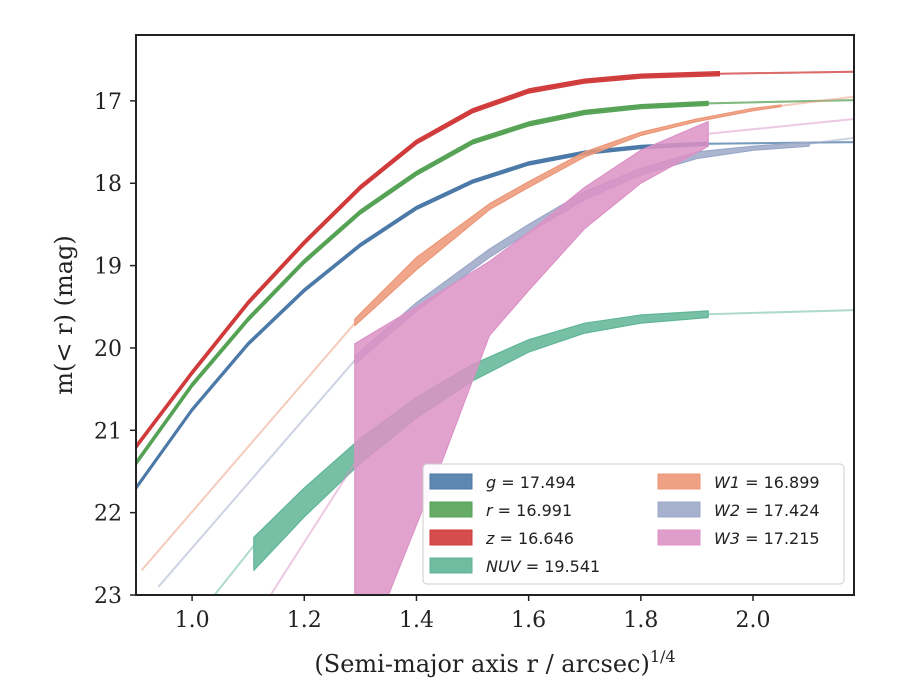 This screenshot has height=700, width=900. Describe the element at coordinates (64, 314) in the screenshot. I see `y-axis-label: m(< r) (mag)` at that location.